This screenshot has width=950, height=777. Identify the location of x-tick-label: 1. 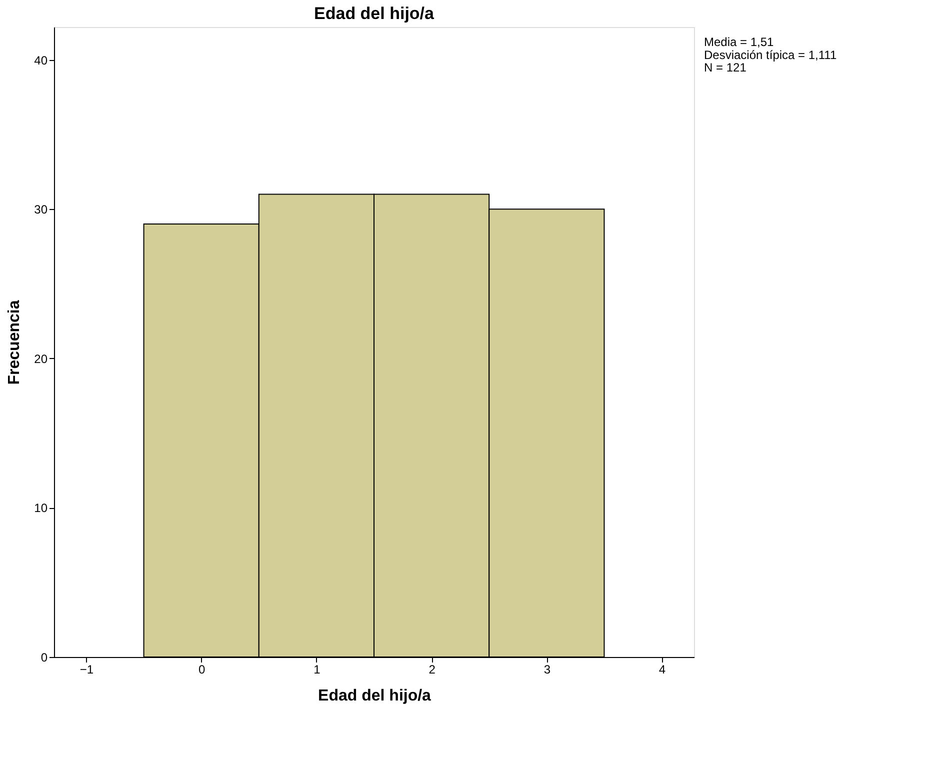
(317, 669).